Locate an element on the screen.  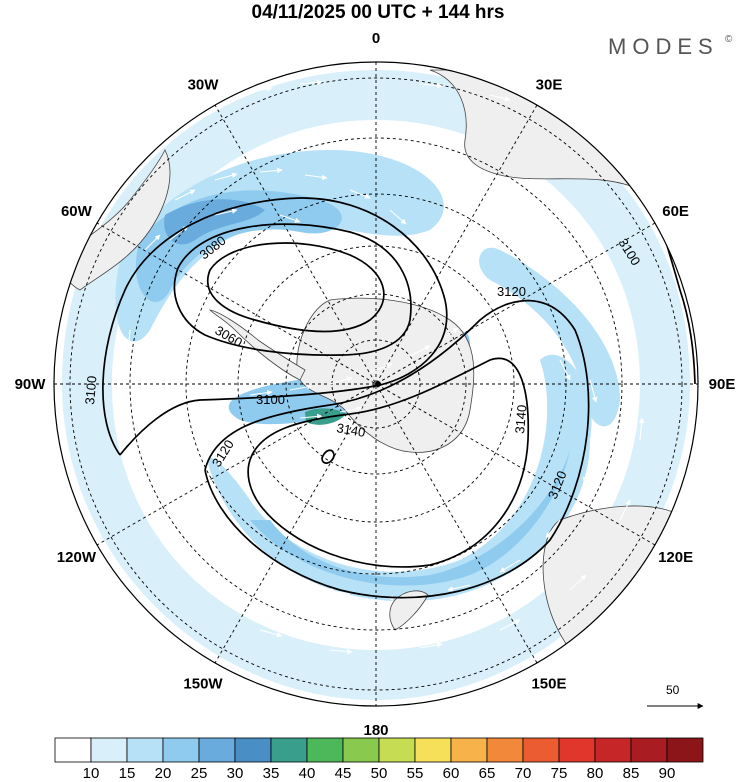
colorbar-tick-80: 80 is located at coordinates (595, 773).